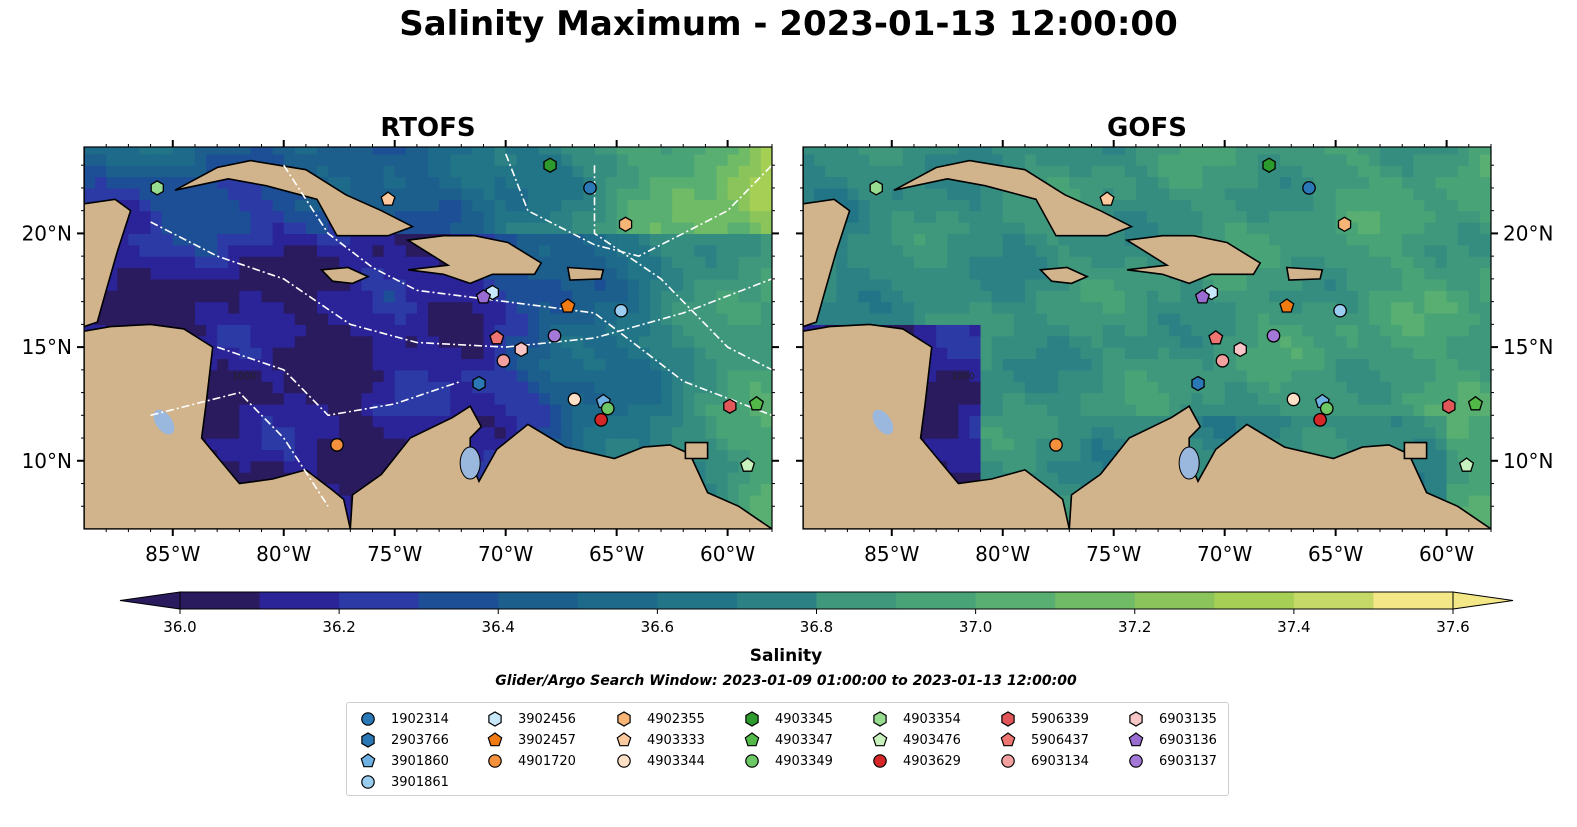  I want to click on legend-item-6903136: 6903136, so click(1172, 740).